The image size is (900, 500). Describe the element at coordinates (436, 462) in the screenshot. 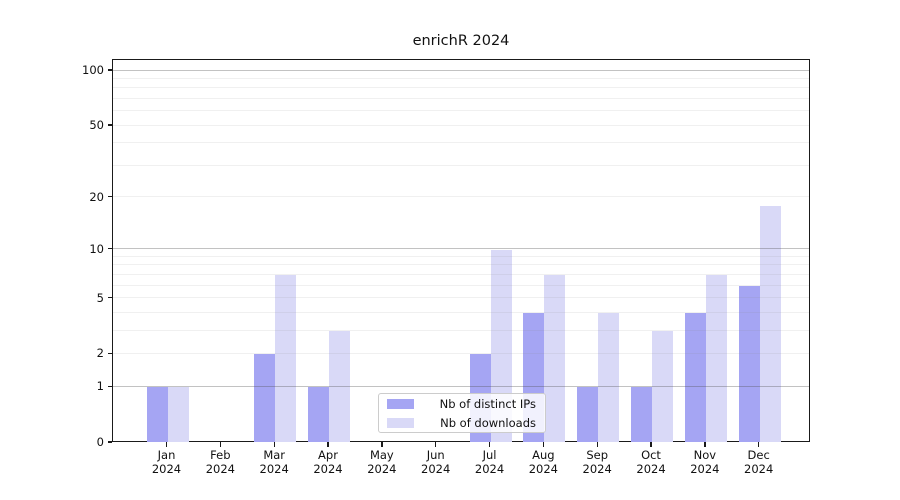

I see `x-tick-label: Jun 2024` at that location.